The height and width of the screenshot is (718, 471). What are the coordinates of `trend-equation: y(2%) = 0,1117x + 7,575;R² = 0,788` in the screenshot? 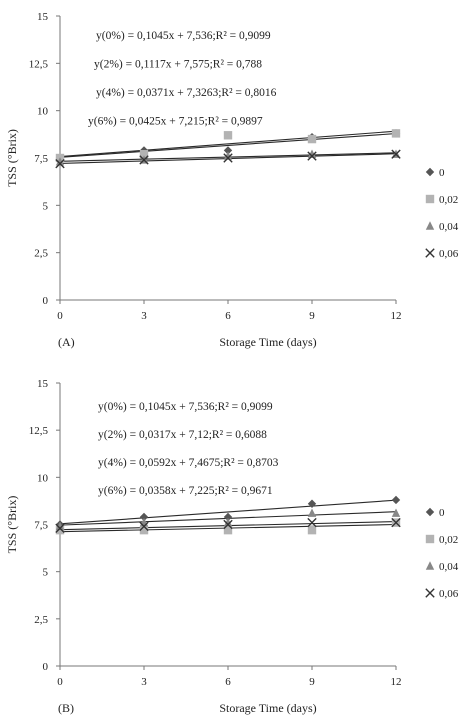 It's located at (178, 65).